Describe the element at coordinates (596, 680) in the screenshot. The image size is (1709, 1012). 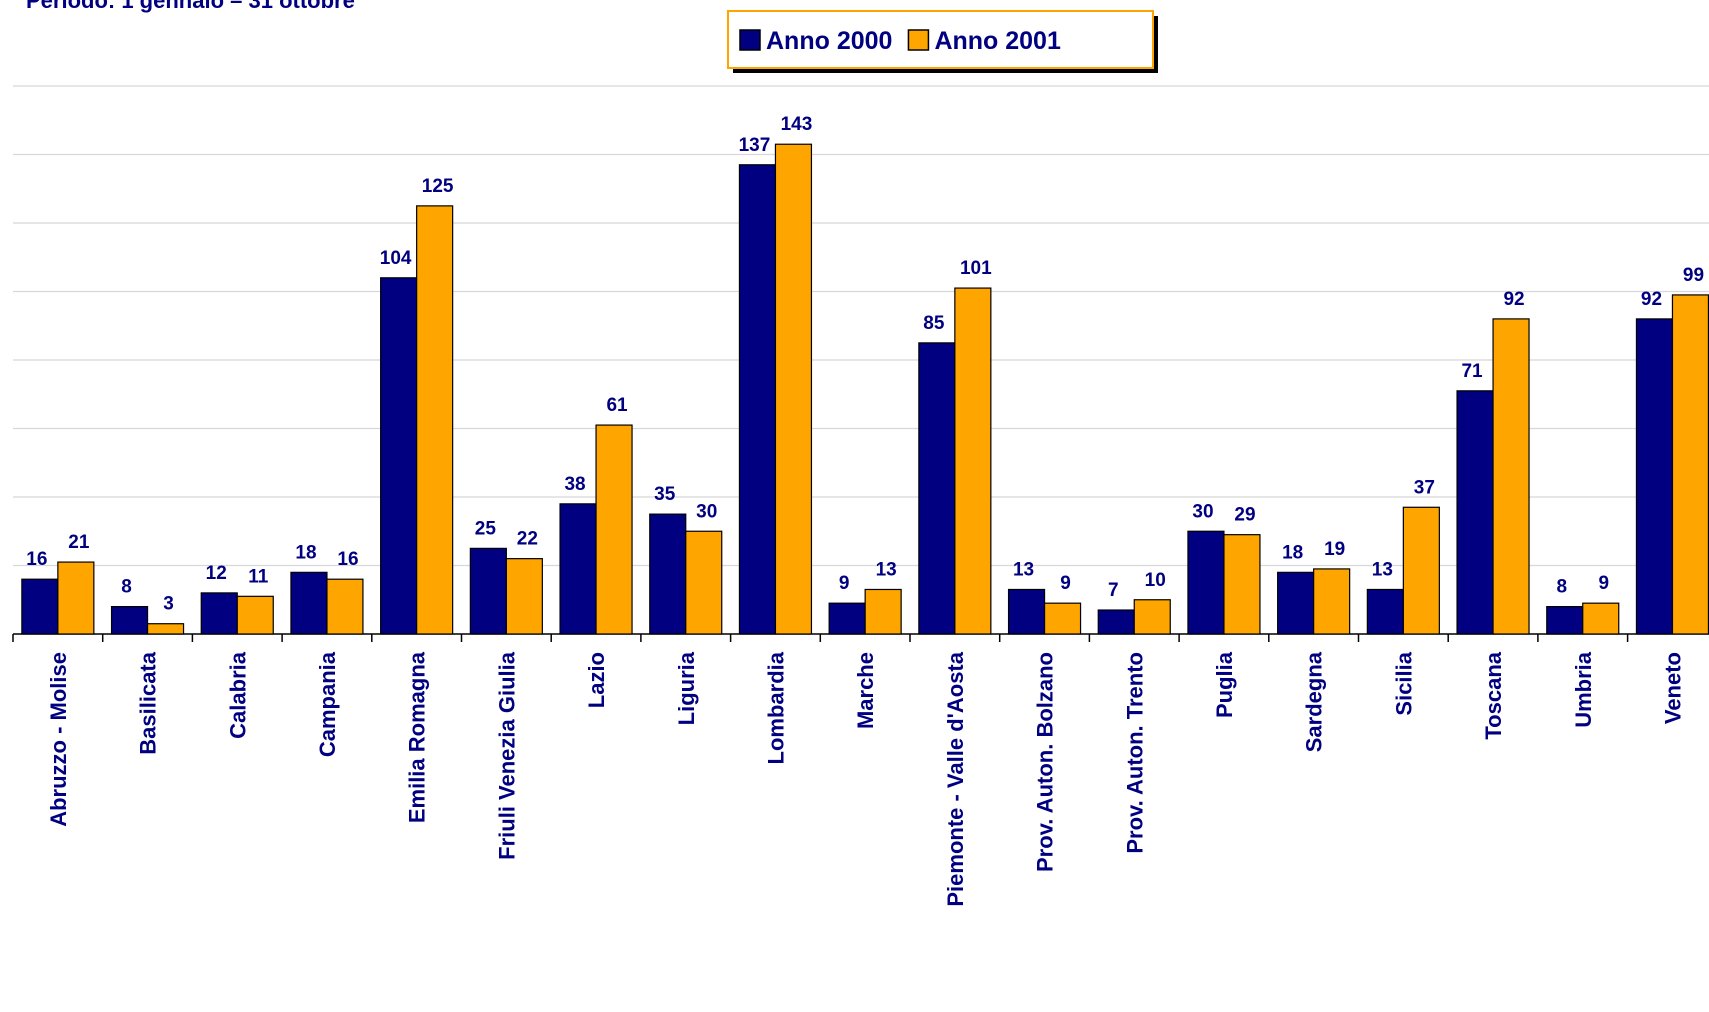
I see `x-tick-label: Lazio` at that location.